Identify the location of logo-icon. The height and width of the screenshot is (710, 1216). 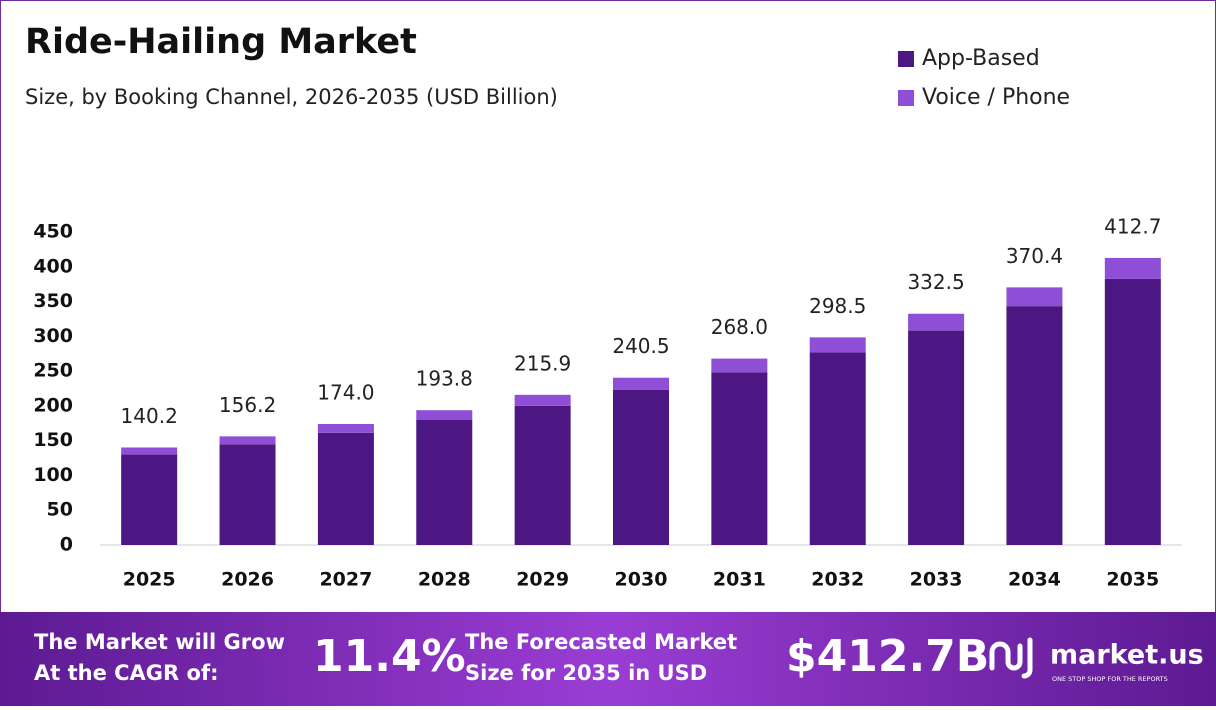
(1011, 658).